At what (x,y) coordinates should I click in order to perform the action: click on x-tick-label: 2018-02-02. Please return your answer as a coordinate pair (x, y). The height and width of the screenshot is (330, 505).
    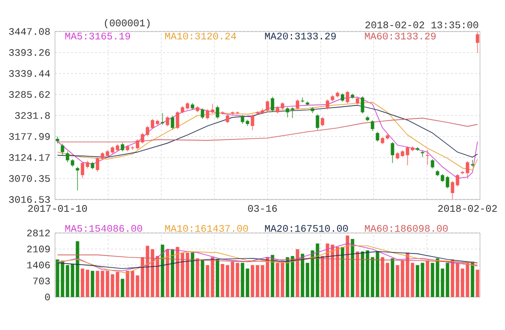
    Looking at the image, I should click on (467, 208).